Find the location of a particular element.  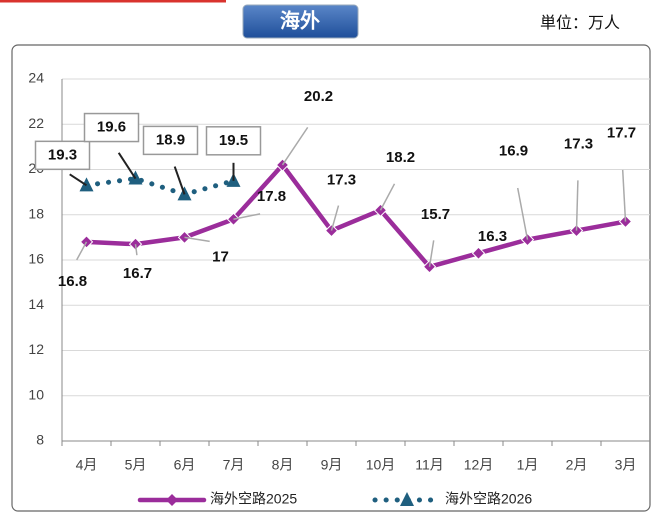

y-tick-label: 14 is located at coordinates (36, 304).